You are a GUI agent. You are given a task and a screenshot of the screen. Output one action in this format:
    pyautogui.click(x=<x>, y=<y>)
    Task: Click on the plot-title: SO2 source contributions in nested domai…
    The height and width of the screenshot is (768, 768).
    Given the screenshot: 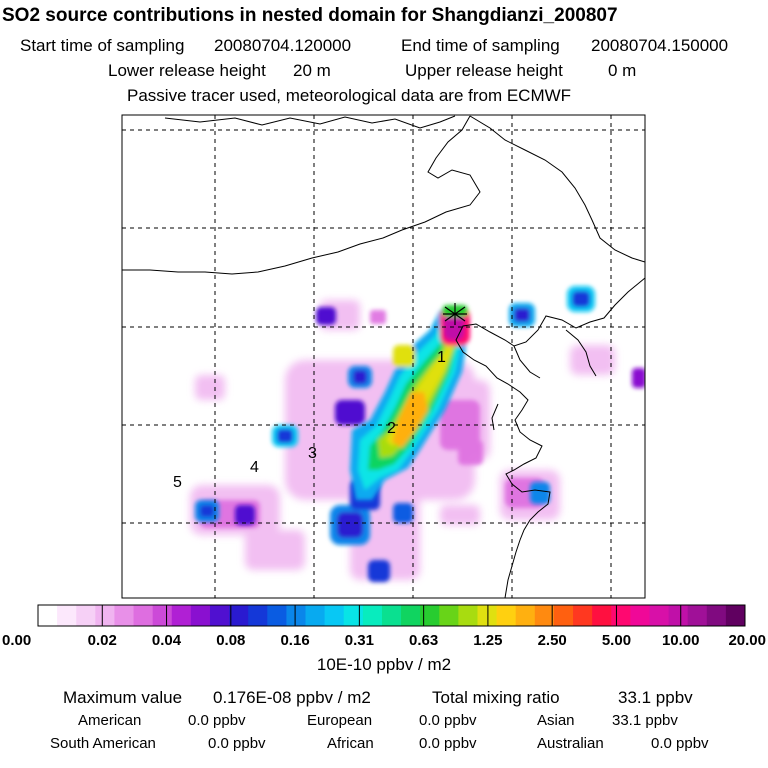 What is the action you would take?
    pyautogui.click(x=310, y=15)
    